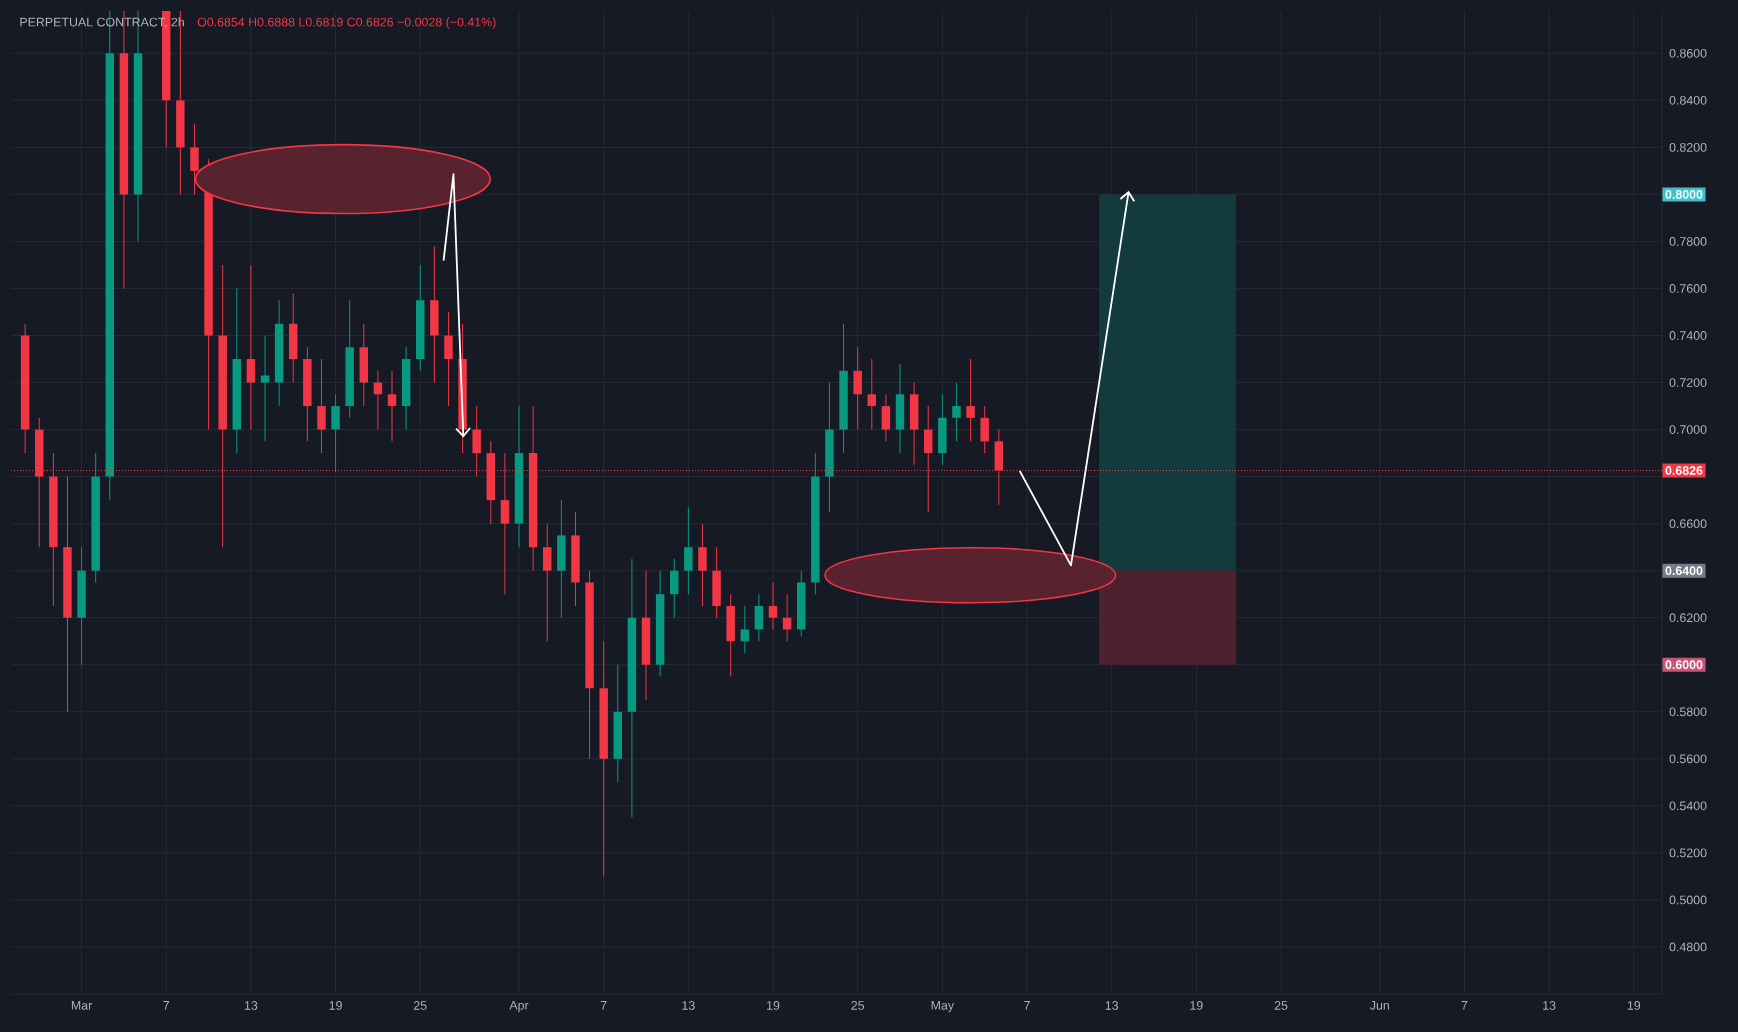 Image resolution: width=1738 pixels, height=1032 pixels. Describe the element at coordinates (1688, 241) in the screenshot. I see `y-tick-label: 0.7800` at that location.